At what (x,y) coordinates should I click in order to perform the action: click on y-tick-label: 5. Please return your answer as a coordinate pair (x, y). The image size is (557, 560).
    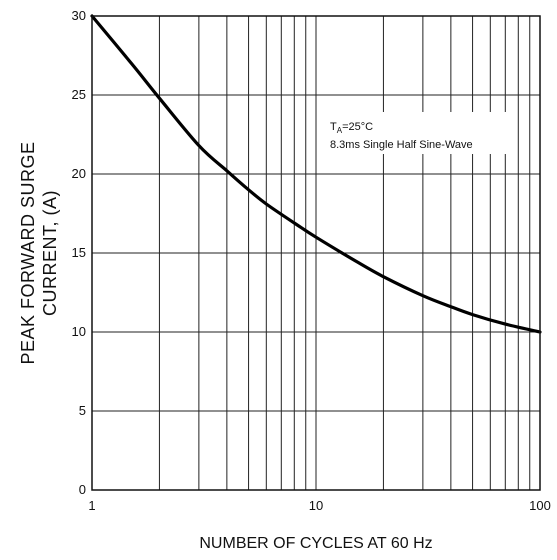
    Looking at the image, I should click on (82, 410).